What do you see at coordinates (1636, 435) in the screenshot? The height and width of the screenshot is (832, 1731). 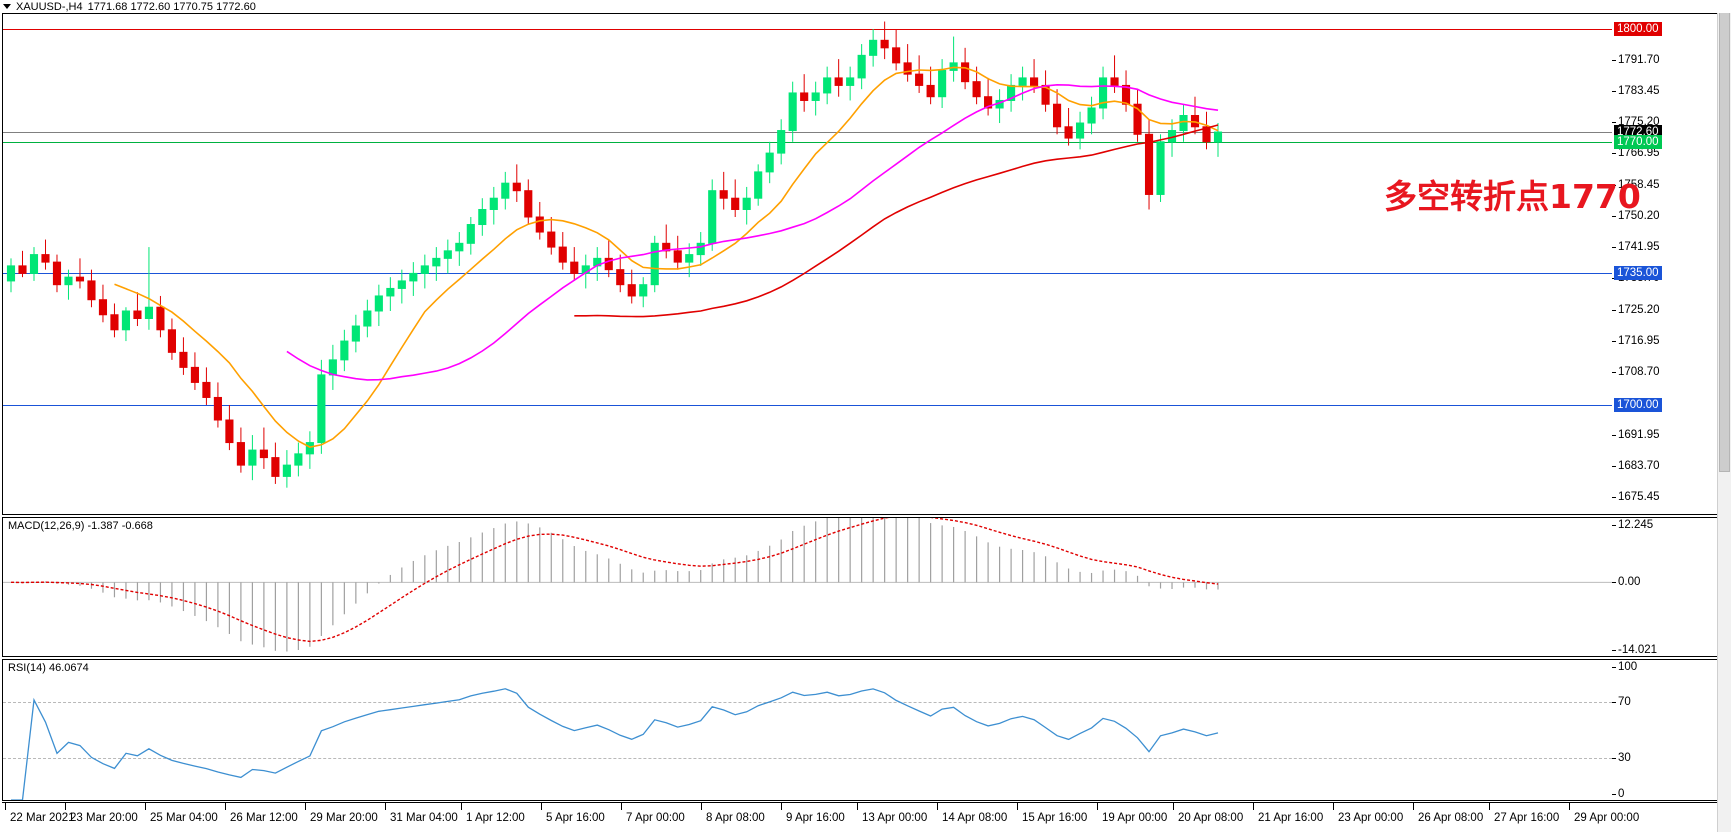 I see `price-tick: 1691.95` at bounding box center [1636, 435].